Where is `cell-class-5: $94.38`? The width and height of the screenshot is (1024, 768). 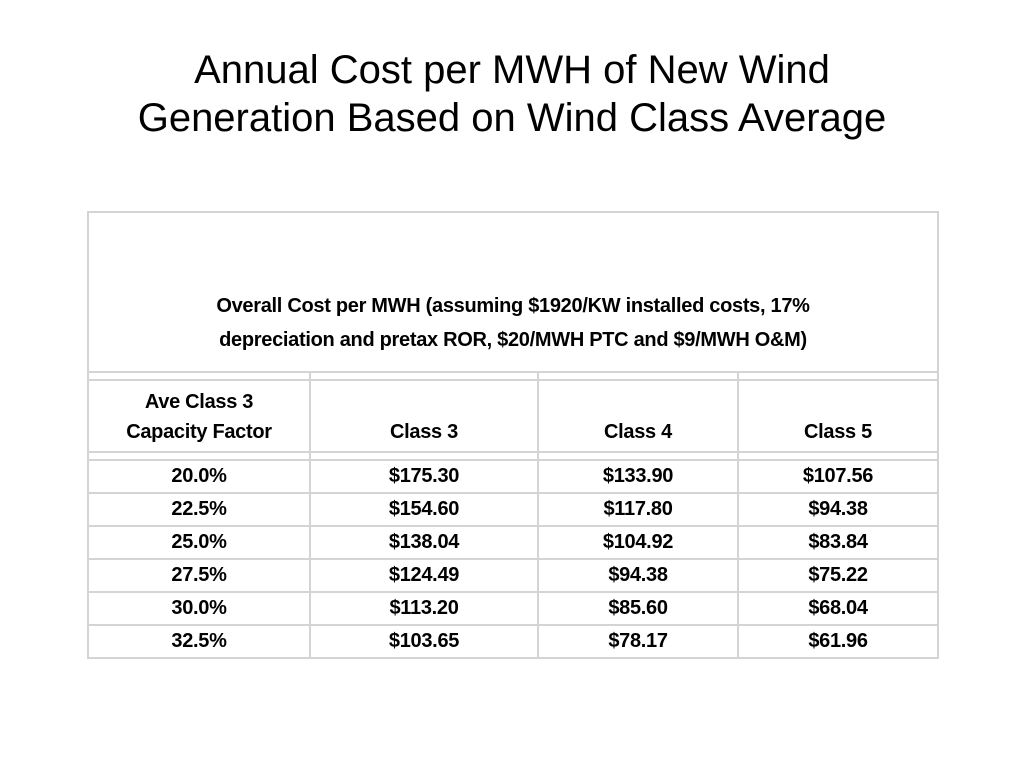
cell-class-5: $94.38 is located at coordinates (838, 509).